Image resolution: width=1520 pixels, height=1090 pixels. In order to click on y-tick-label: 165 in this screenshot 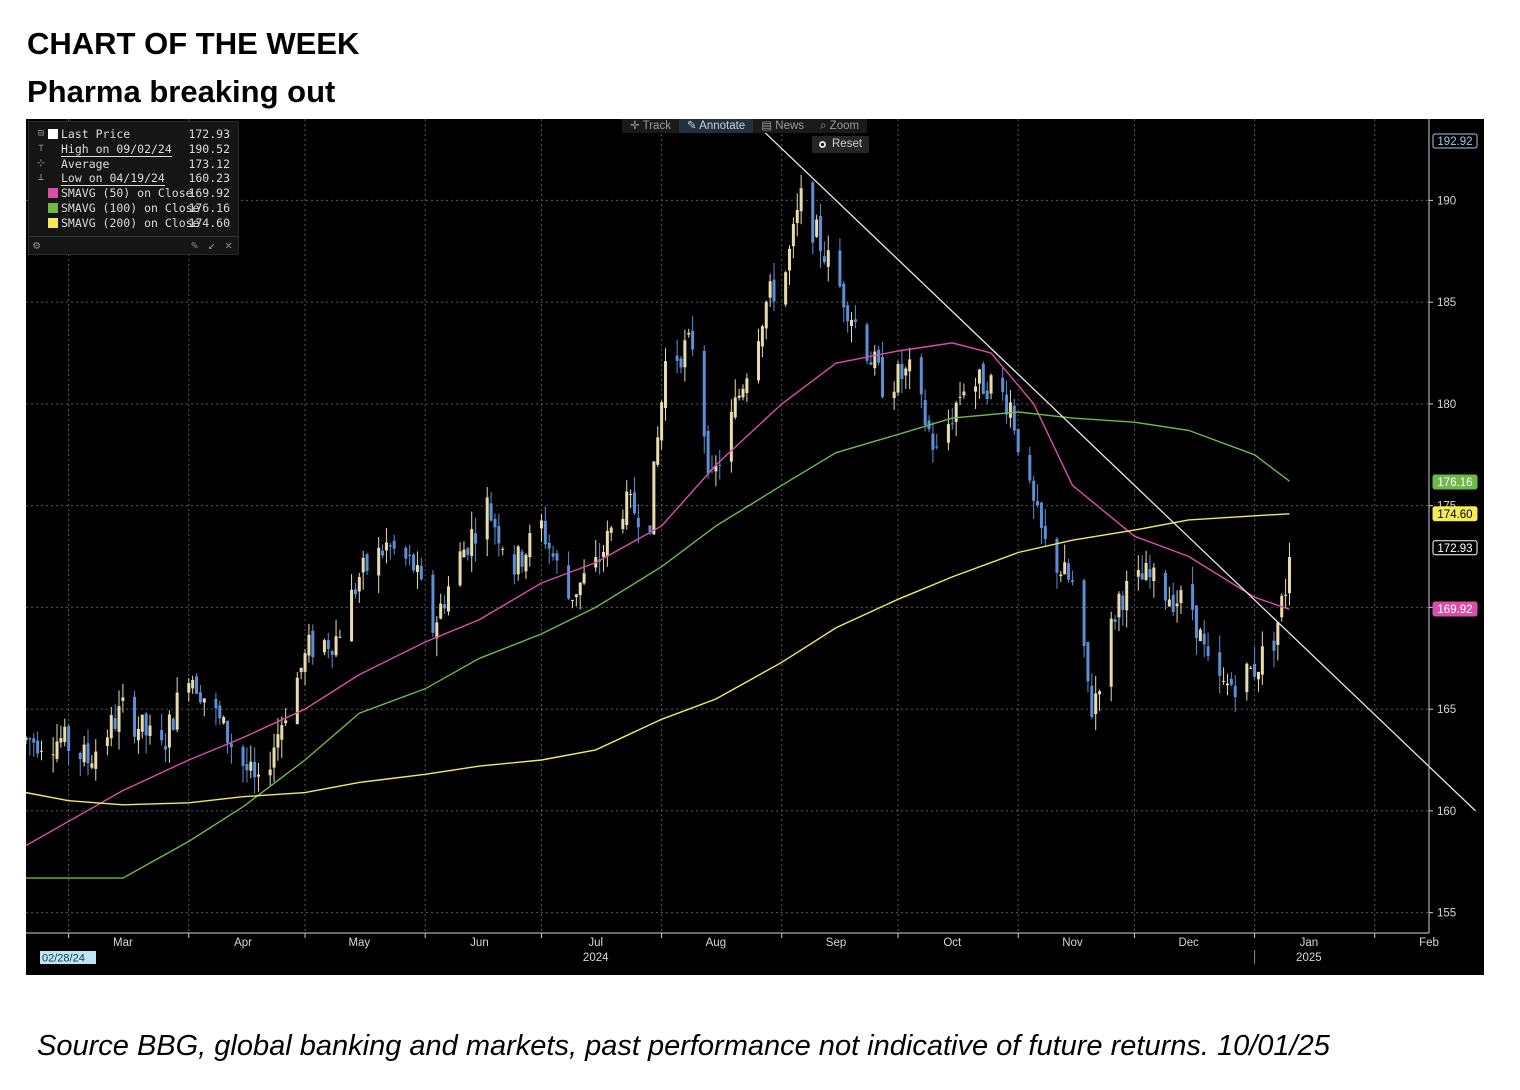, I will do `click(1446, 710)`.